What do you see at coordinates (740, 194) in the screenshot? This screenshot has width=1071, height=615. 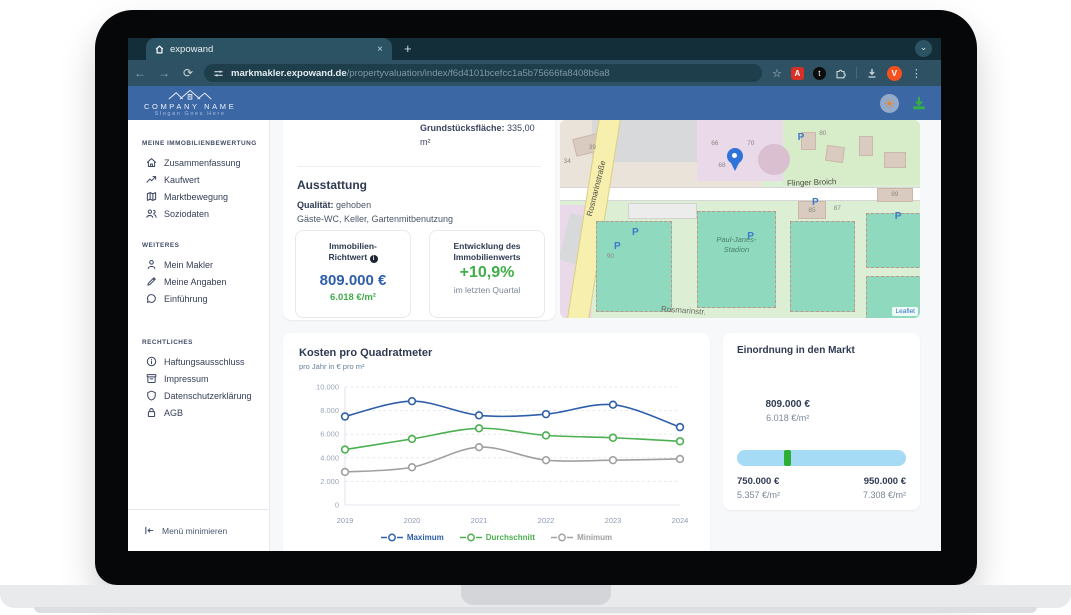 I see `map-main-road` at bounding box center [740, 194].